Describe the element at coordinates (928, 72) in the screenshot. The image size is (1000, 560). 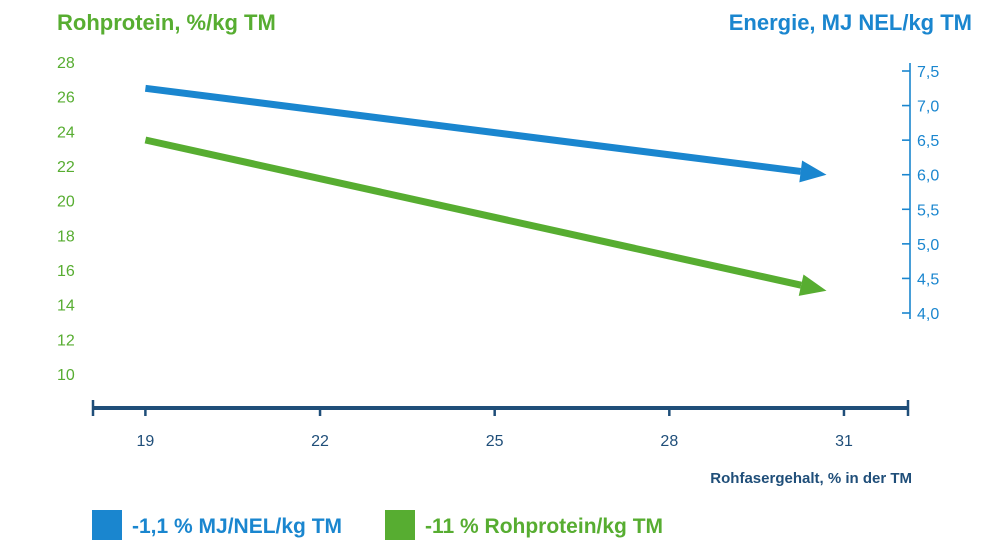
I see `right-tick-label: 7,5` at that location.